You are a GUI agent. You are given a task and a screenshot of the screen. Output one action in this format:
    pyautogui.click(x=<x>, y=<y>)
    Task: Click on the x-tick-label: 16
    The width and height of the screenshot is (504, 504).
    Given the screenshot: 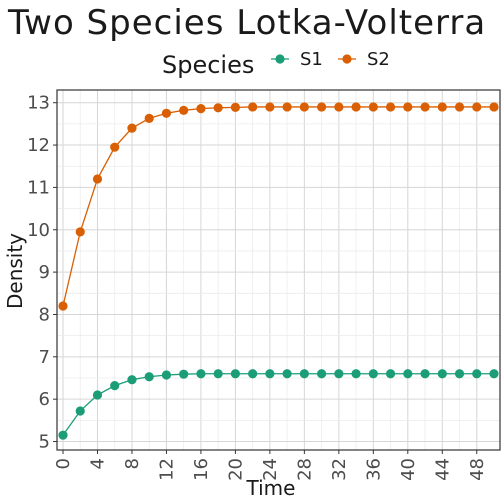 What is the action you would take?
    pyautogui.click(x=201, y=469)
    